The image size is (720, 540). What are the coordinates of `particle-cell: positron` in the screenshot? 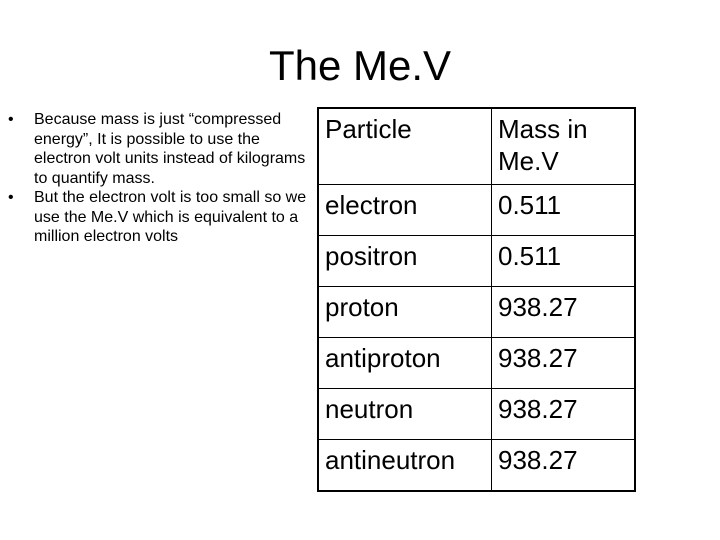 It's located at (404, 261).